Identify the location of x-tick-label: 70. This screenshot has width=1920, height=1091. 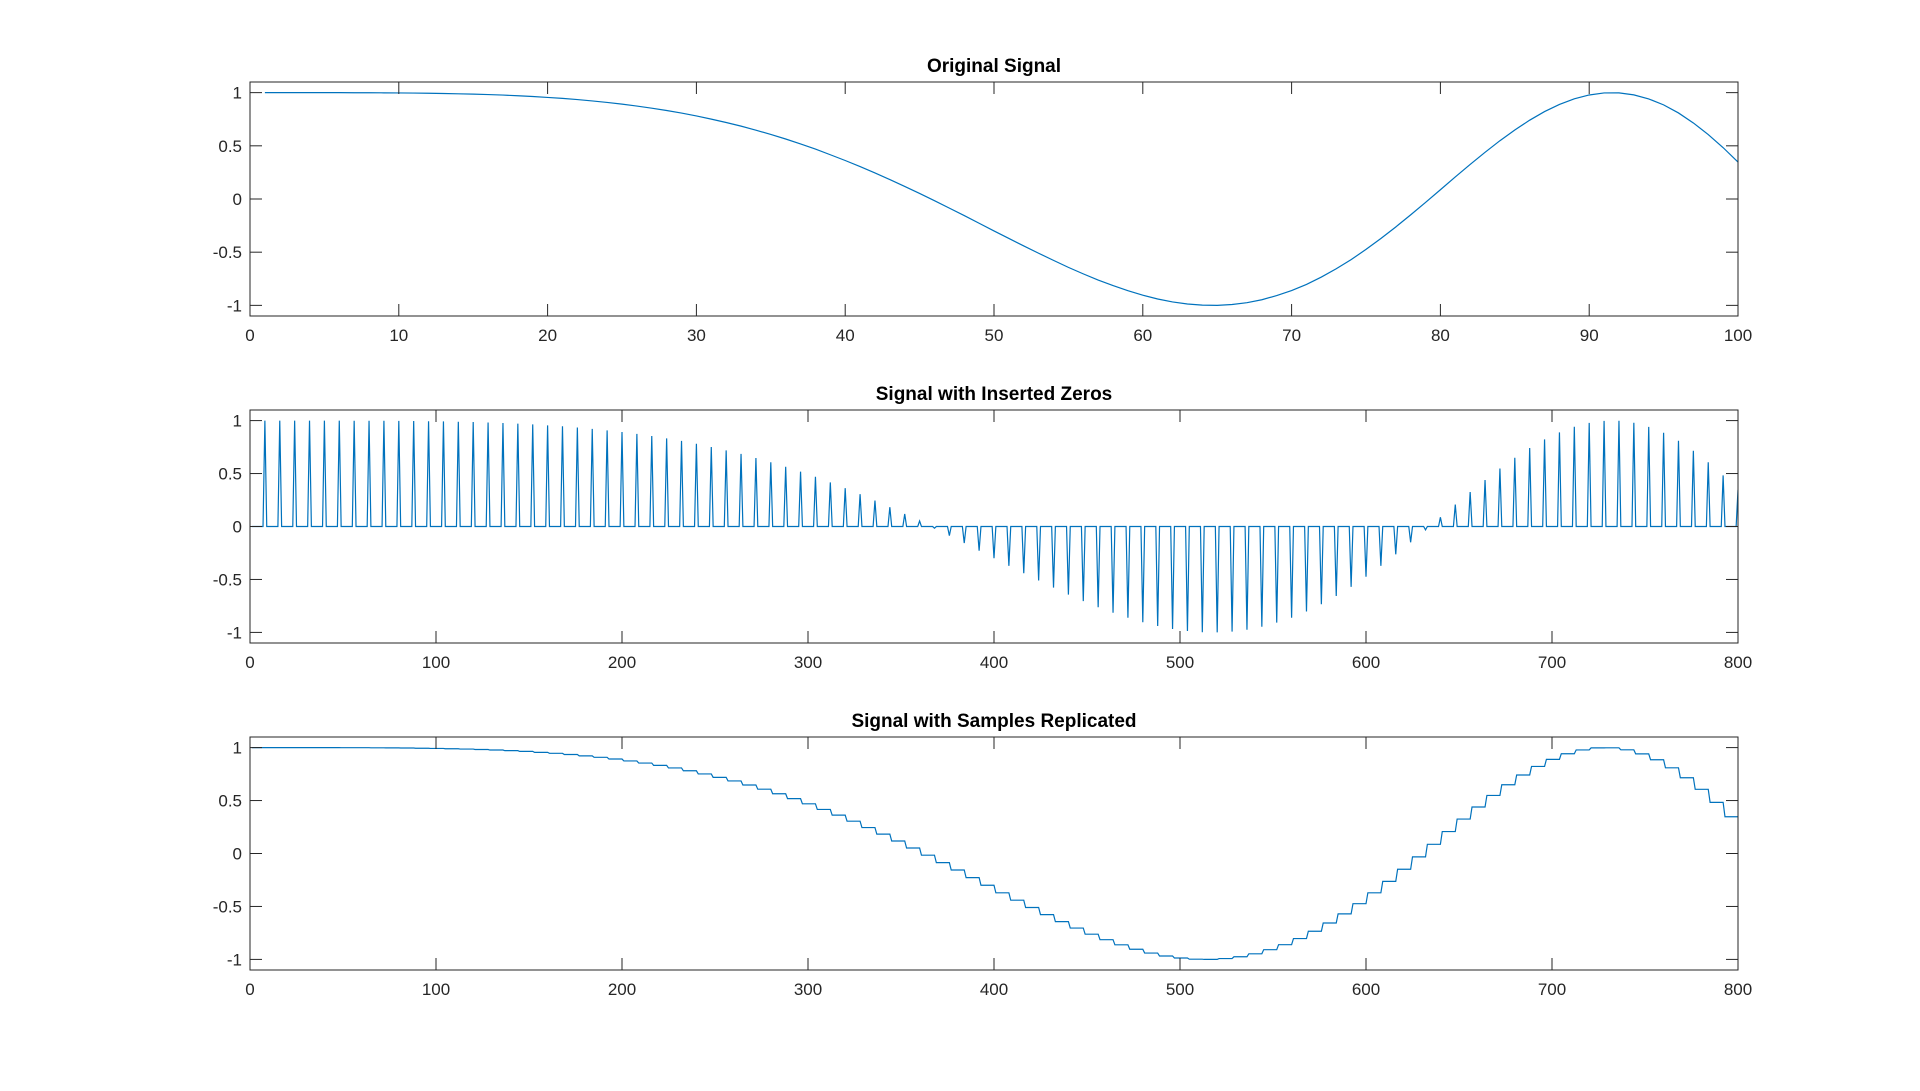
(1291, 335).